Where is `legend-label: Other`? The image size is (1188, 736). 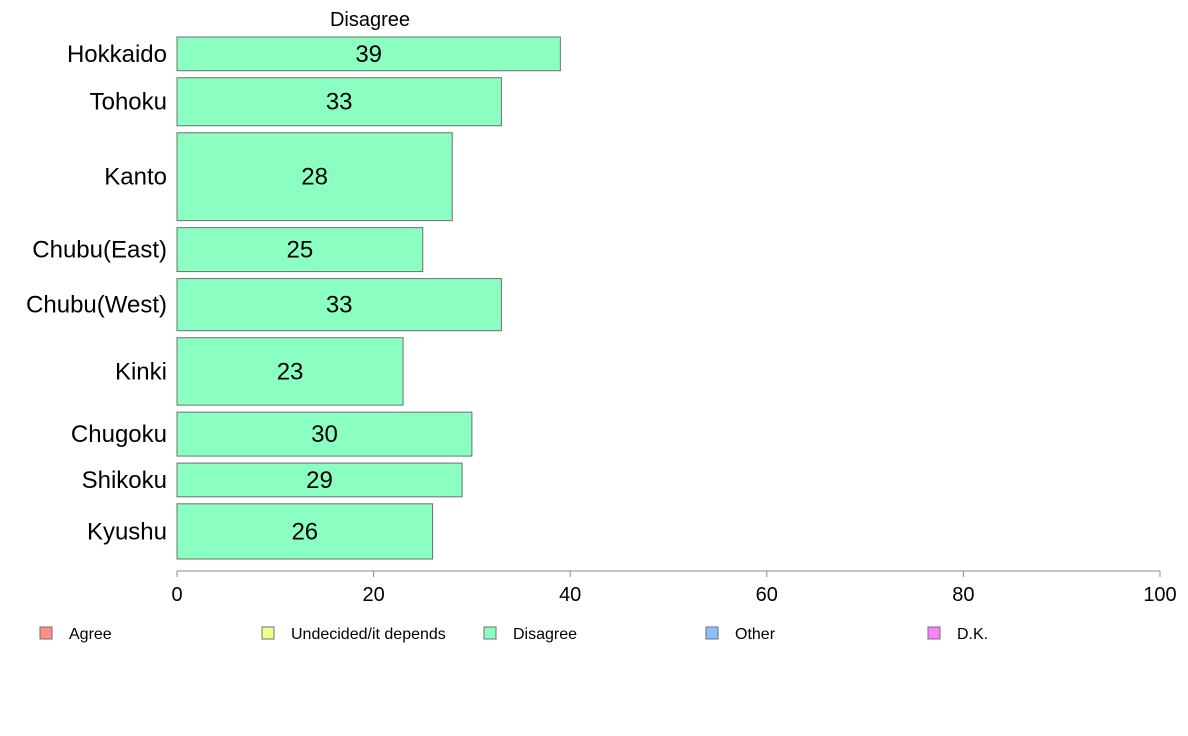 legend-label: Other is located at coordinates (755, 634).